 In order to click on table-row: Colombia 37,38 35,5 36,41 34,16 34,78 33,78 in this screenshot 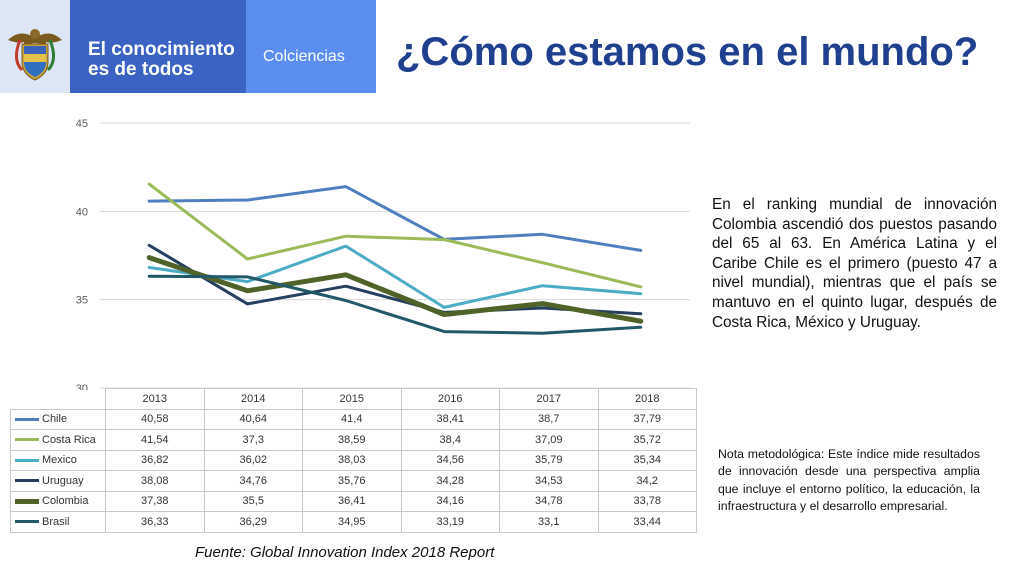, I will do `click(353, 501)`.